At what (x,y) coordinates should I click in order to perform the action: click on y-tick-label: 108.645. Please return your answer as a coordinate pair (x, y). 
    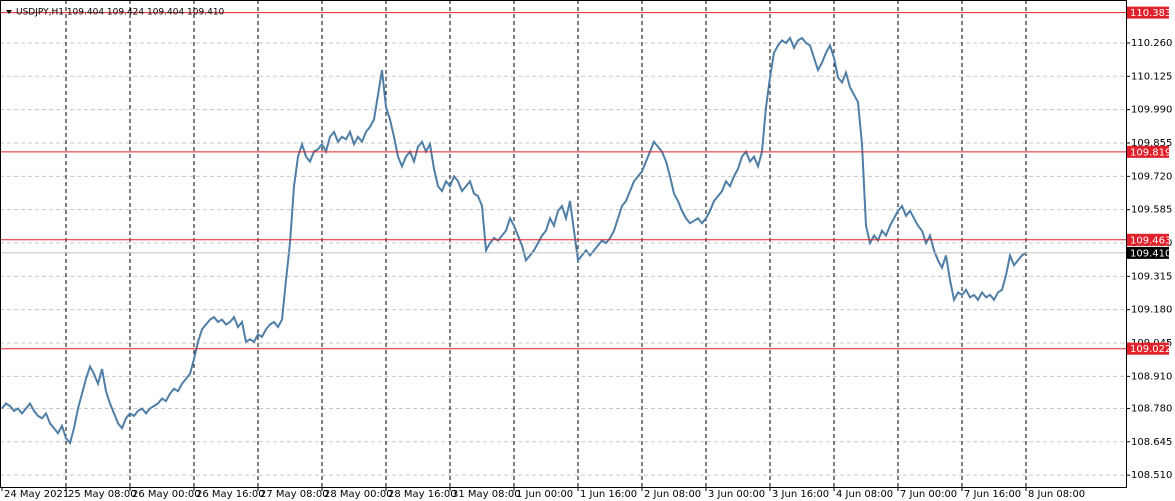
    Looking at the image, I should click on (1151, 442).